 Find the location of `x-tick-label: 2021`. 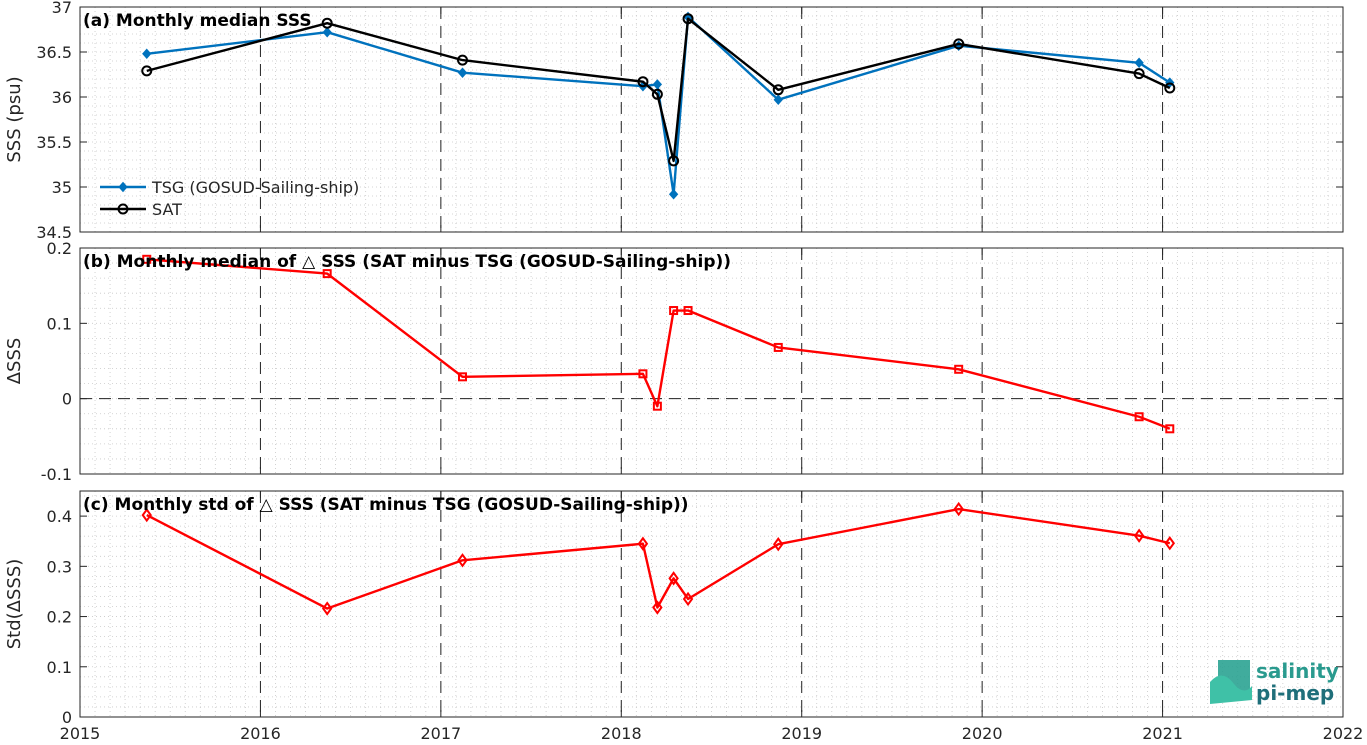

x-tick-label: 2021 is located at coordinates (1162, 733).